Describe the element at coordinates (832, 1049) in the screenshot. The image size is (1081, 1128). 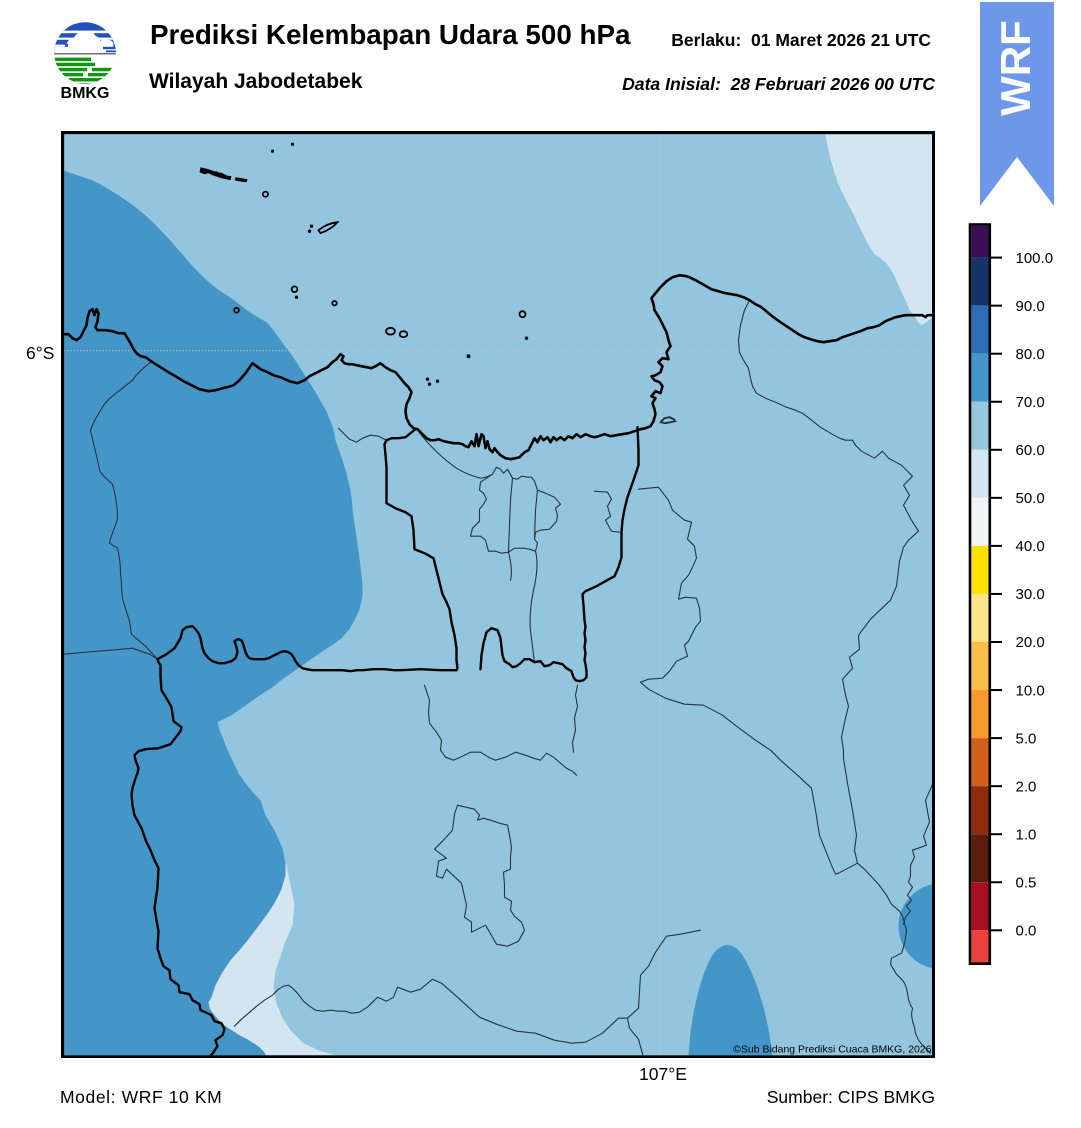
I see `svg-text:©Sub Bidang Prediksi Cuaca BMK: ©Sub Bidang Prediksi Cuaca BMKG, 2026` at that location.